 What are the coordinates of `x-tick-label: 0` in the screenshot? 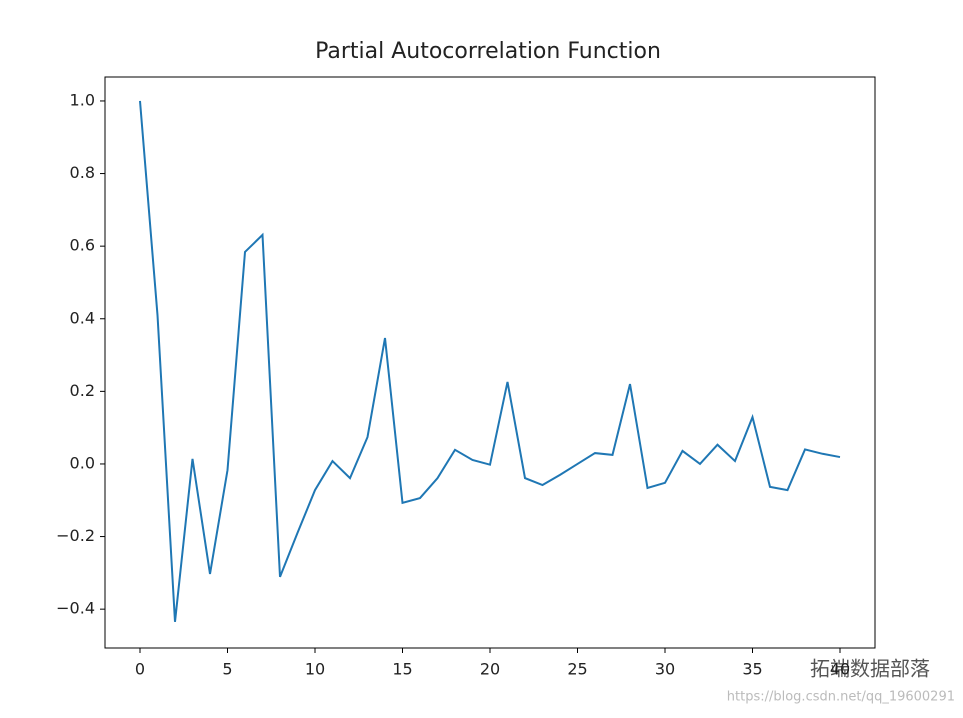 It's located at (140, 669).